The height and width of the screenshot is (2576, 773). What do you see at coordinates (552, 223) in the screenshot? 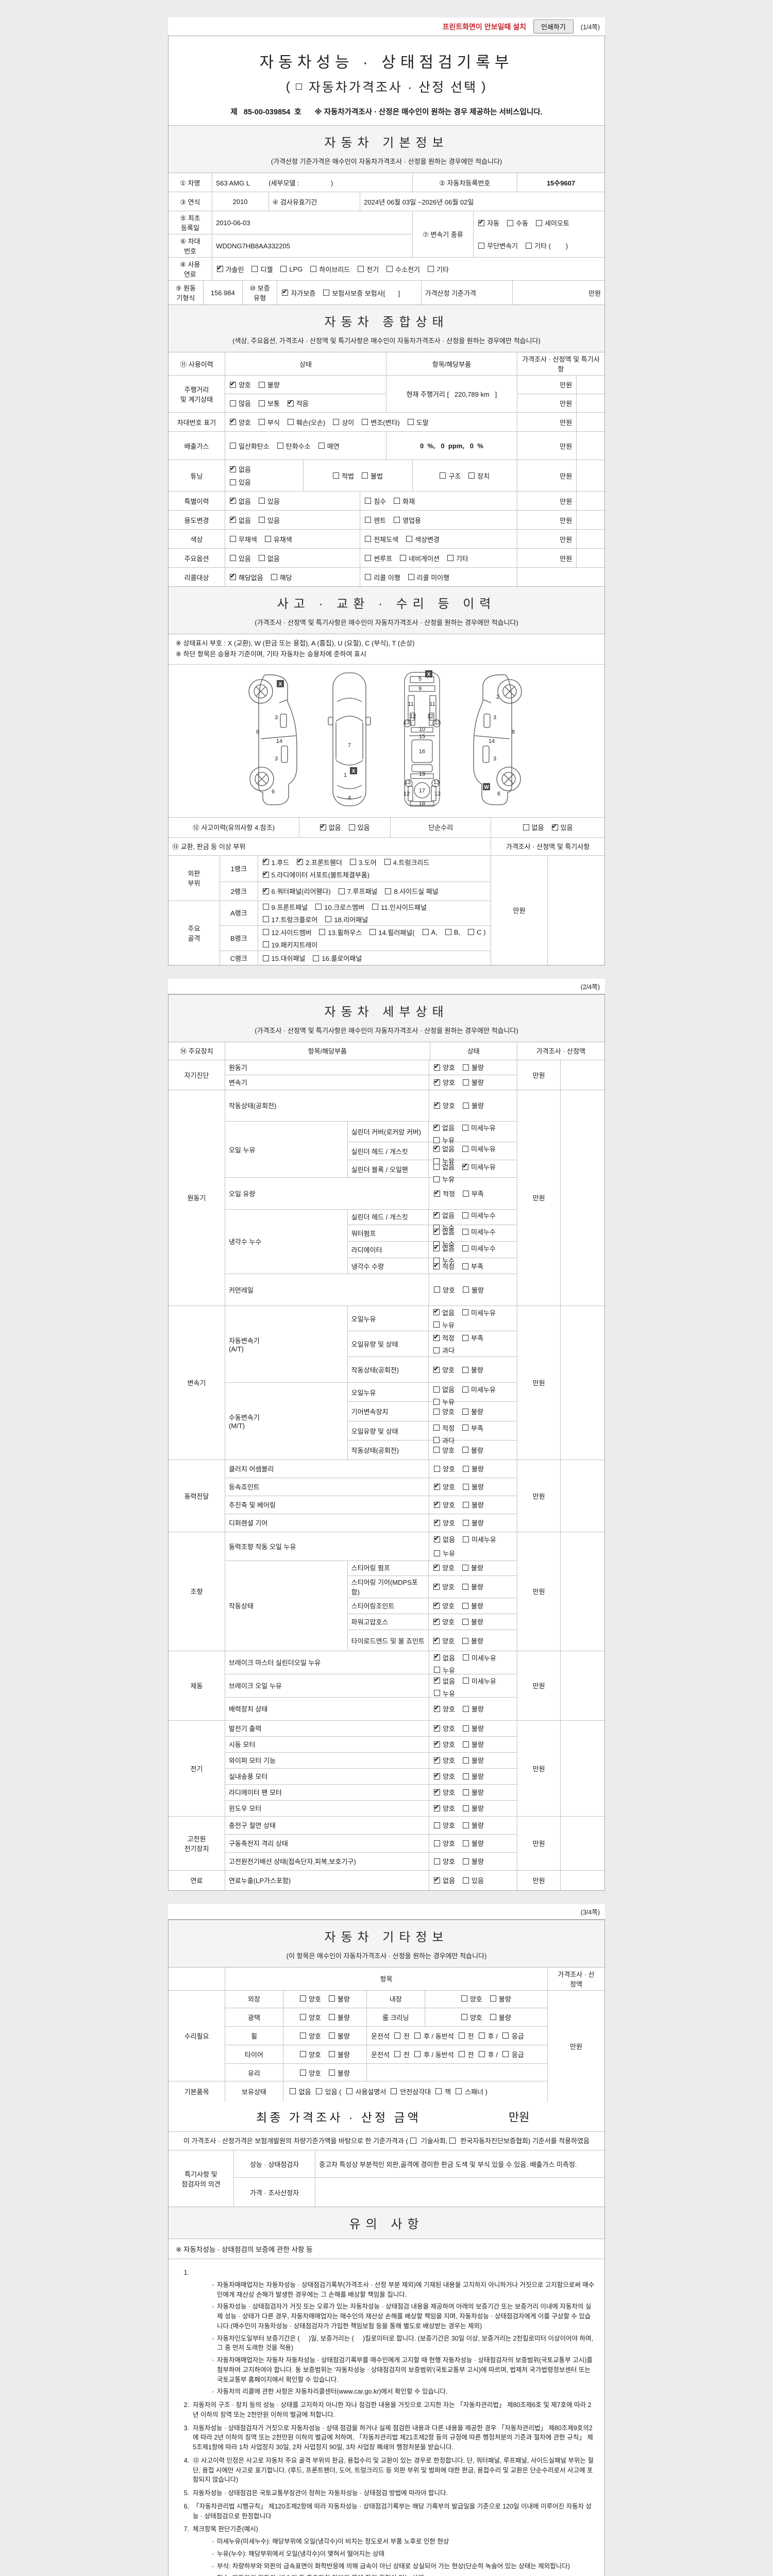
I see `checkbox-item: 세미오토` at bounding box center [552, 223].